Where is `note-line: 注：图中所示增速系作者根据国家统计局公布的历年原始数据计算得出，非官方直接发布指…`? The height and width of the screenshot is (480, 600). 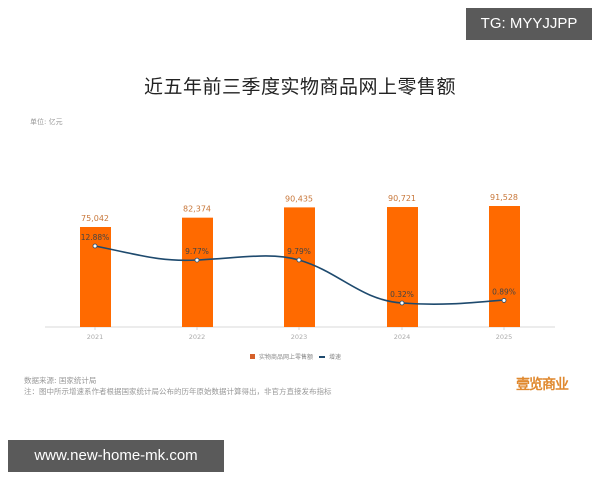
note-line: 注：图中所示增速系作者根据国家统计局公布的历年原始数据计算得出，非官方直接发布指… is located at coordinates (178, 391).